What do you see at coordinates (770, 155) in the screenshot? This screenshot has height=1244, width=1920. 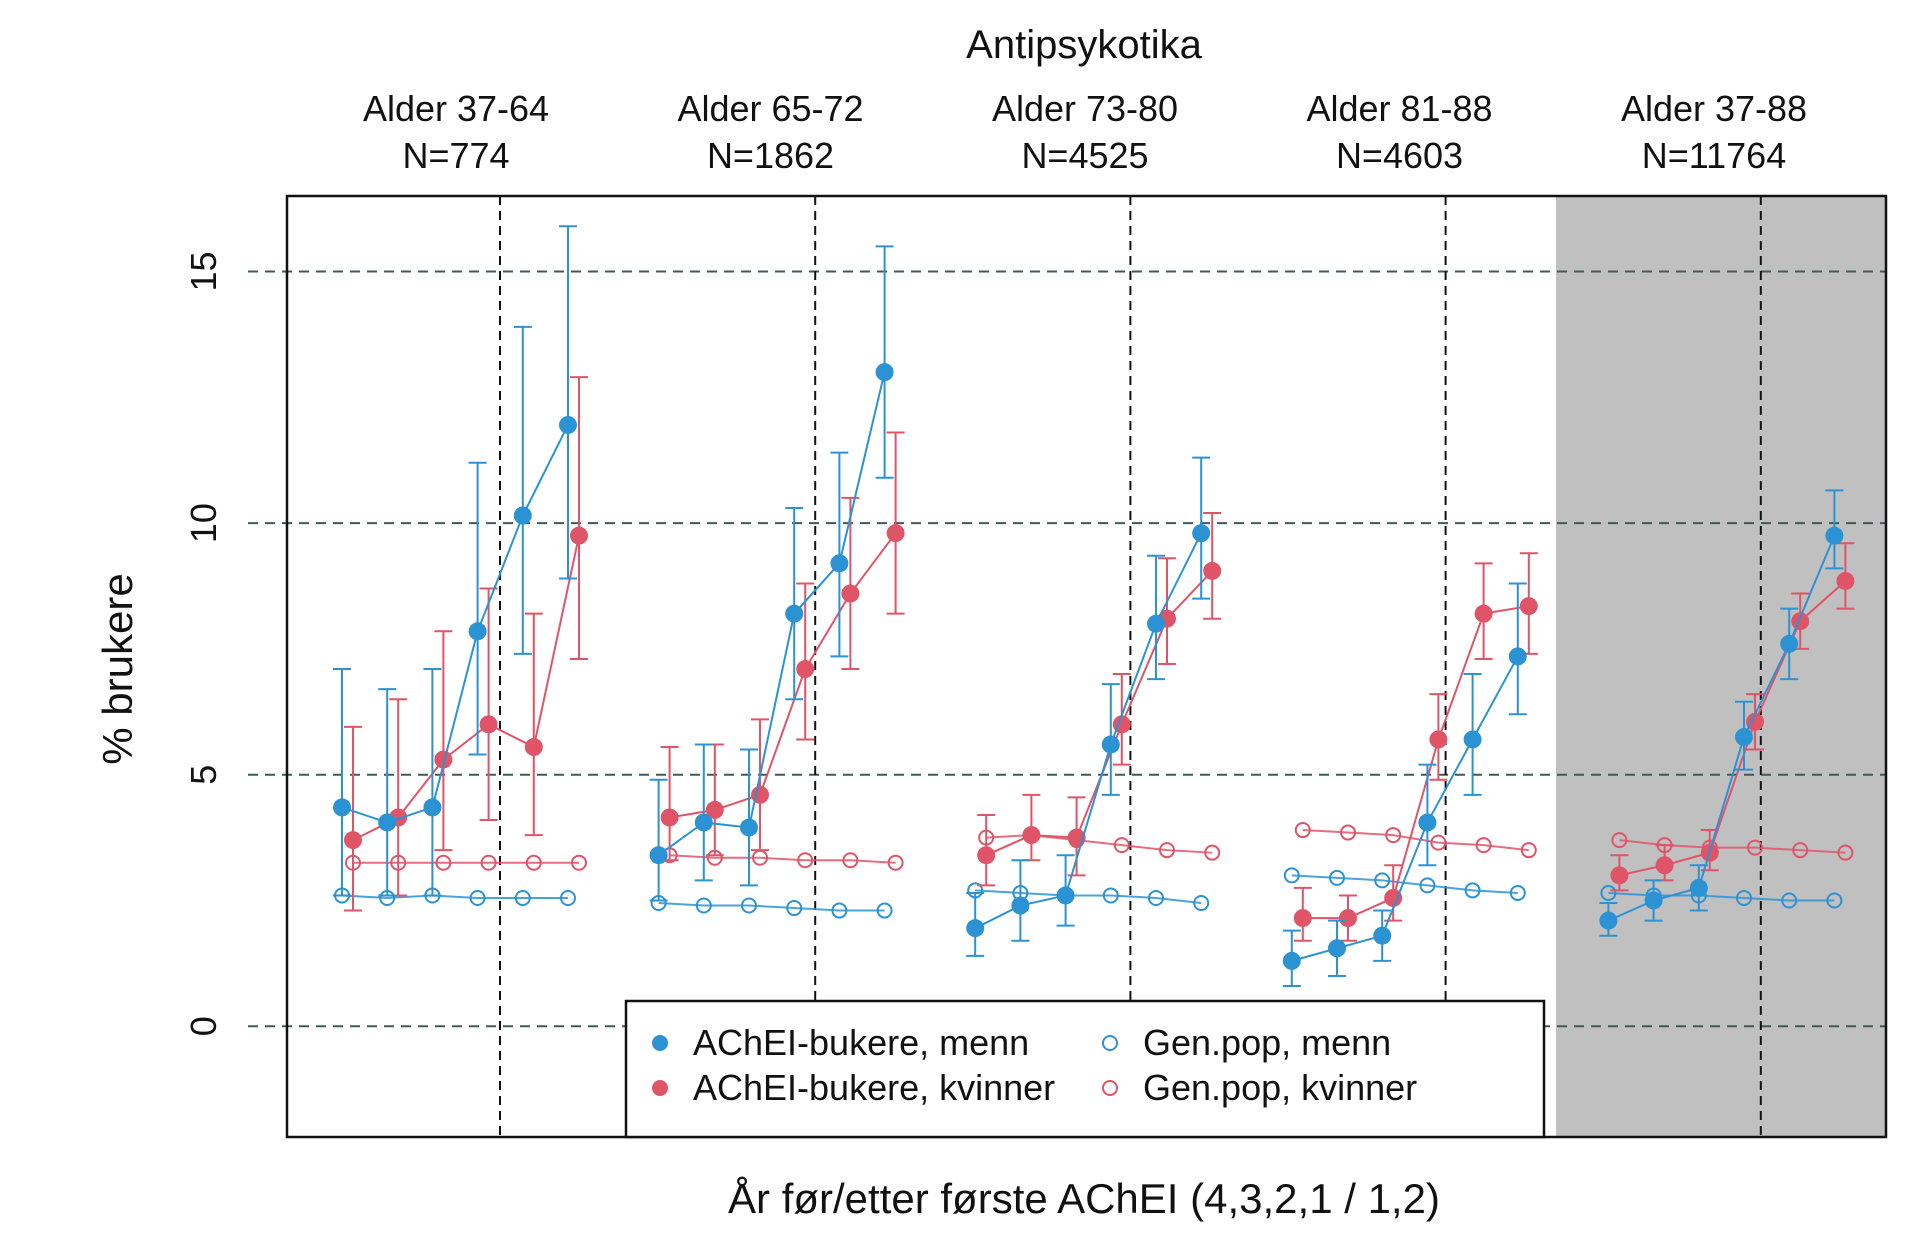 I see `panel-n-label: N=1862` at bounding box center [770, 155].